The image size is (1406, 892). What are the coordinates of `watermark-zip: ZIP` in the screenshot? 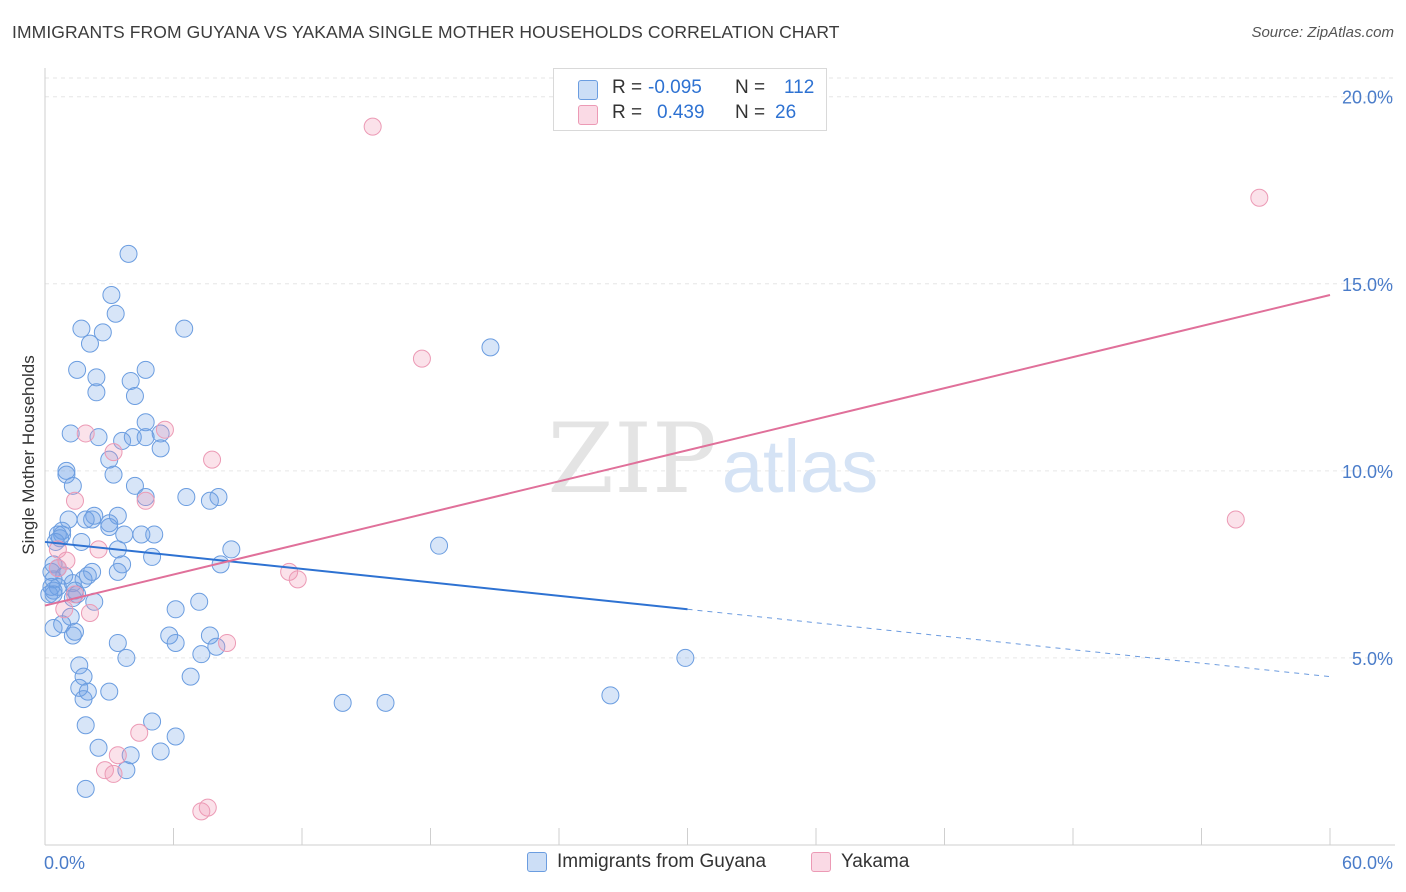 It's located at (631, 459).